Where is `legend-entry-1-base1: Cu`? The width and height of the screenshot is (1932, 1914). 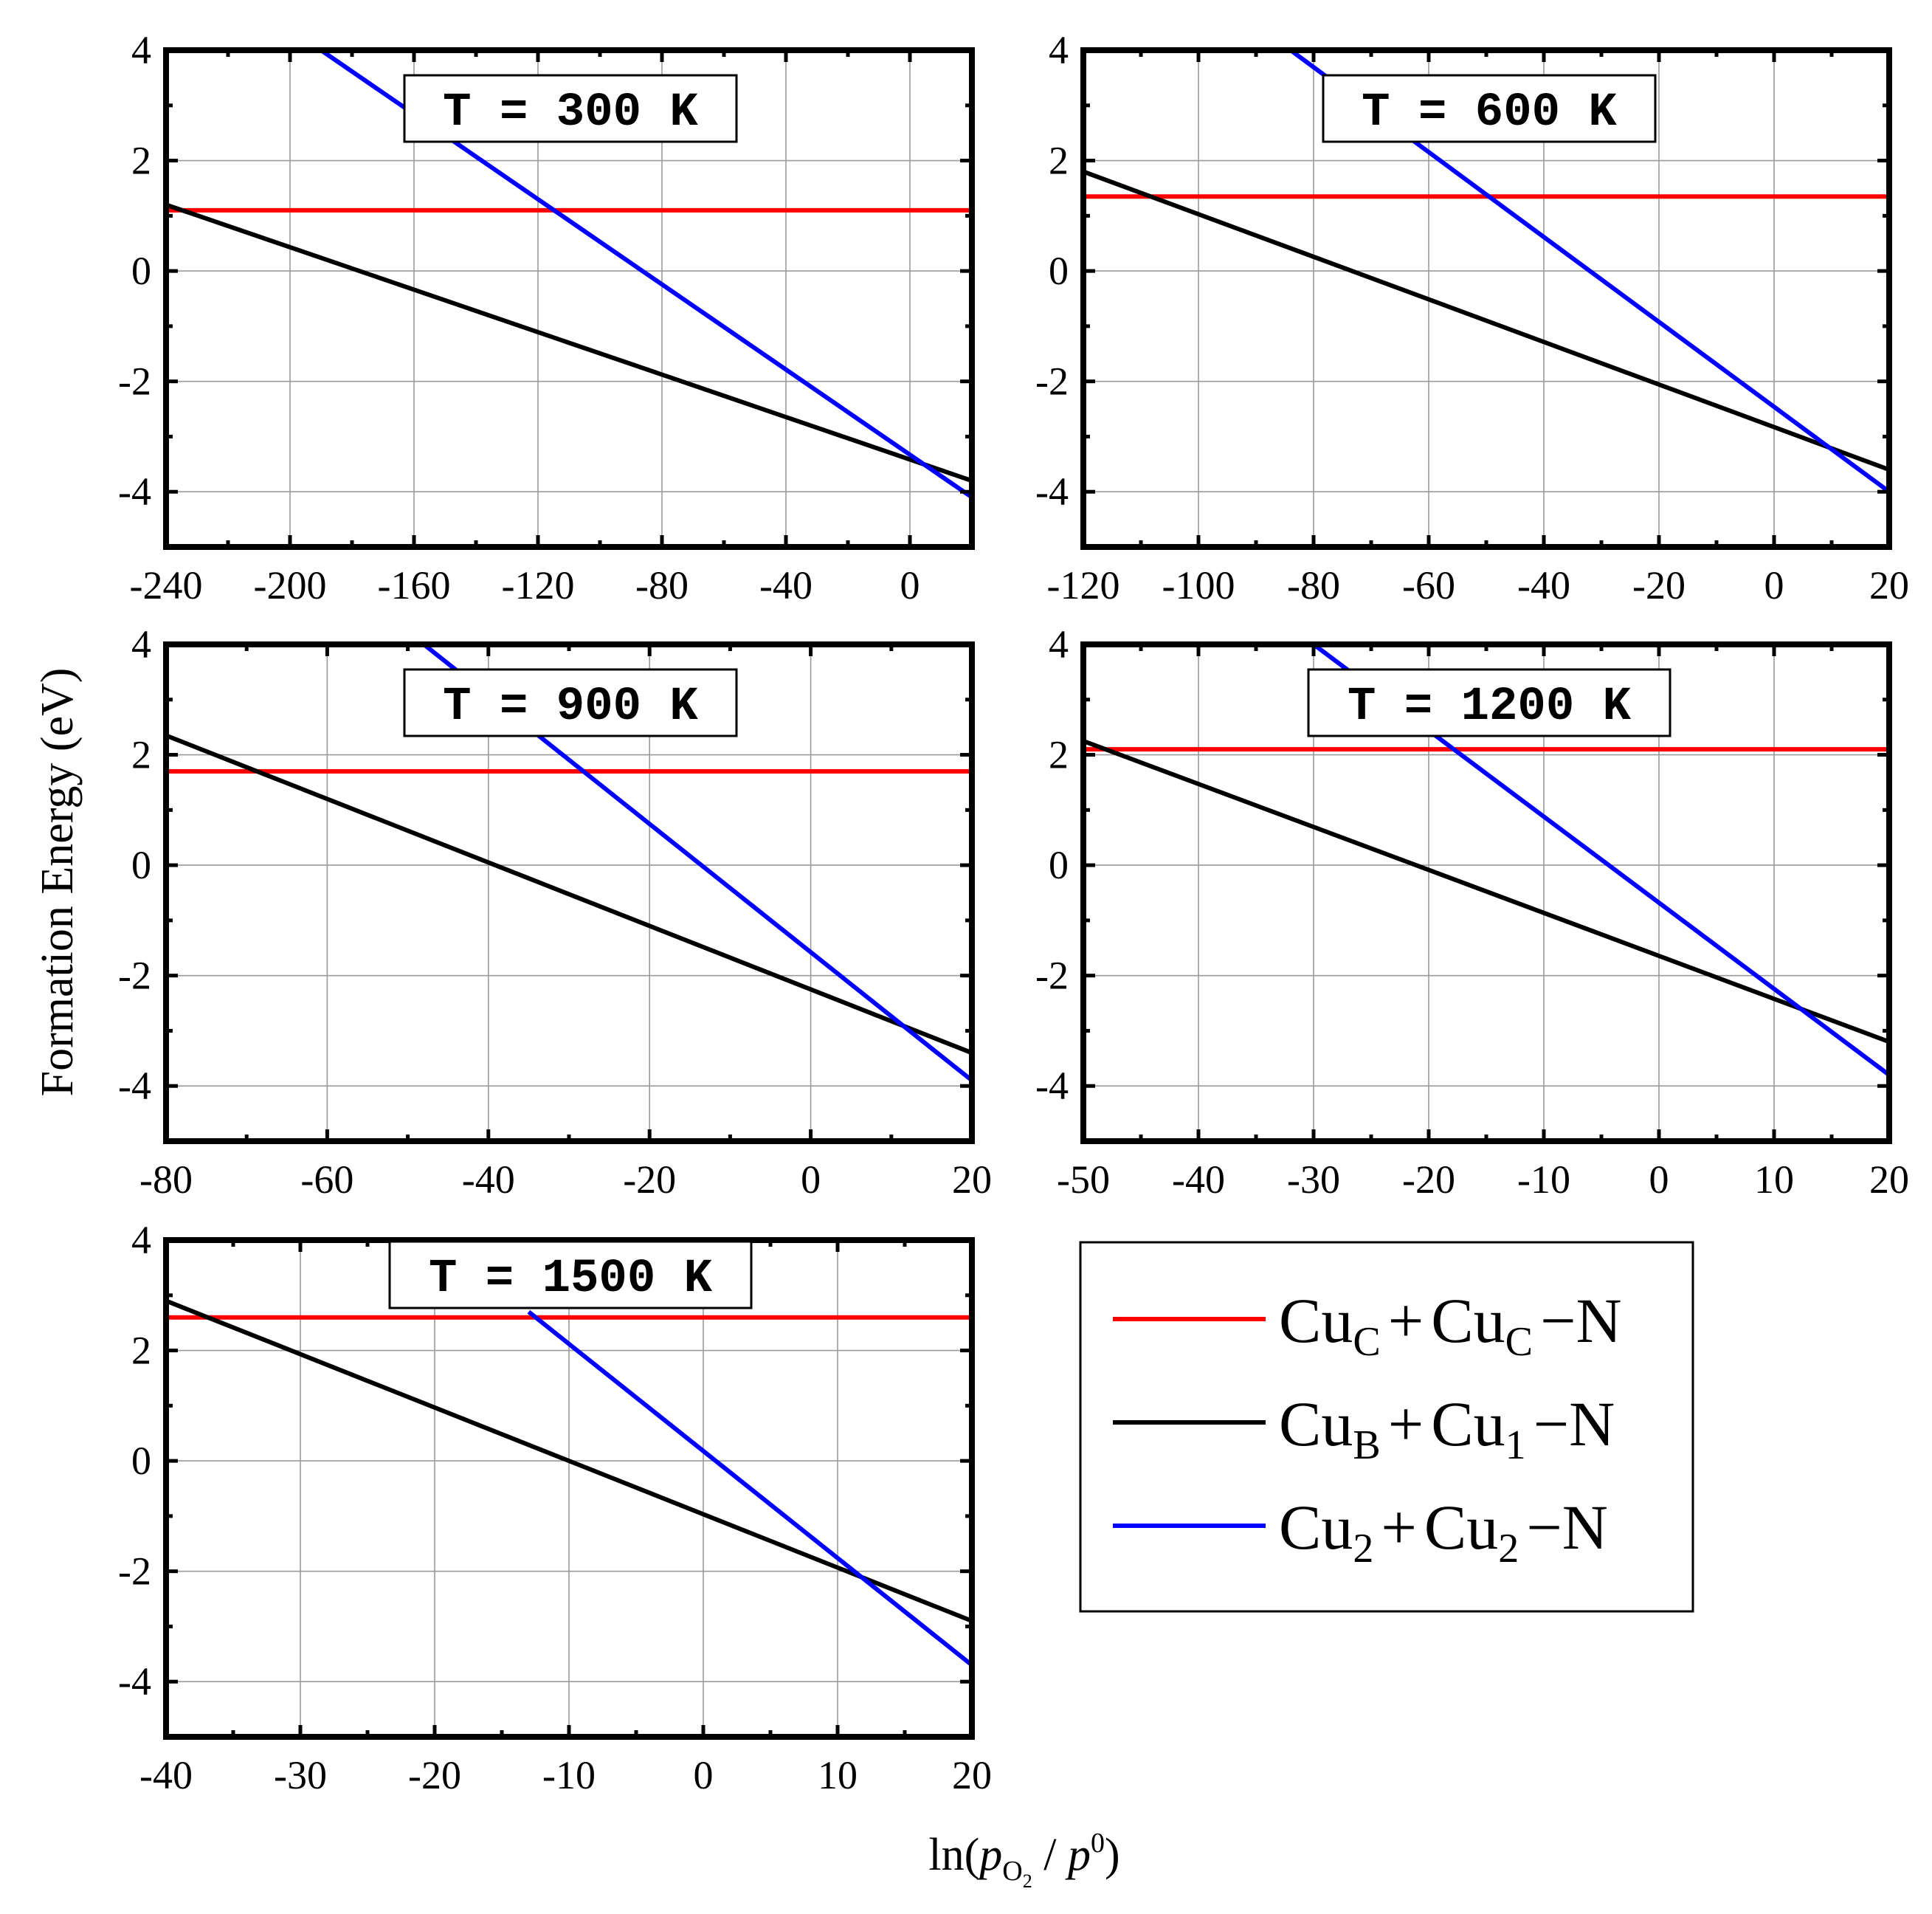 legend-entry-1-base1: Cu is located at coordinates (1316, 1320).